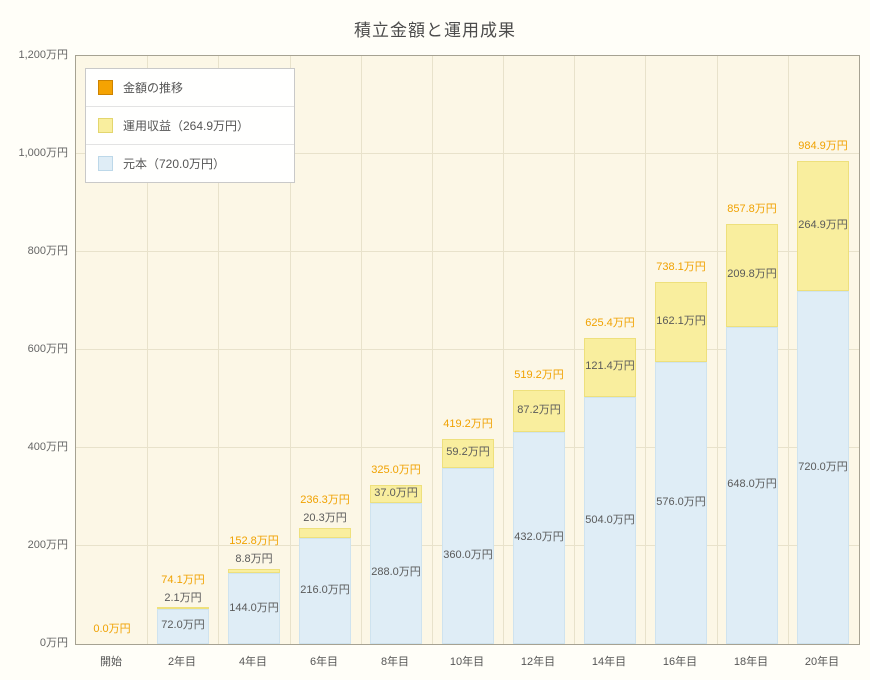  What do you see at coordinates (182, 662) in the screenshot?
I see `x-axis-tick-label: 2年目` at bounding box center [182, 662].